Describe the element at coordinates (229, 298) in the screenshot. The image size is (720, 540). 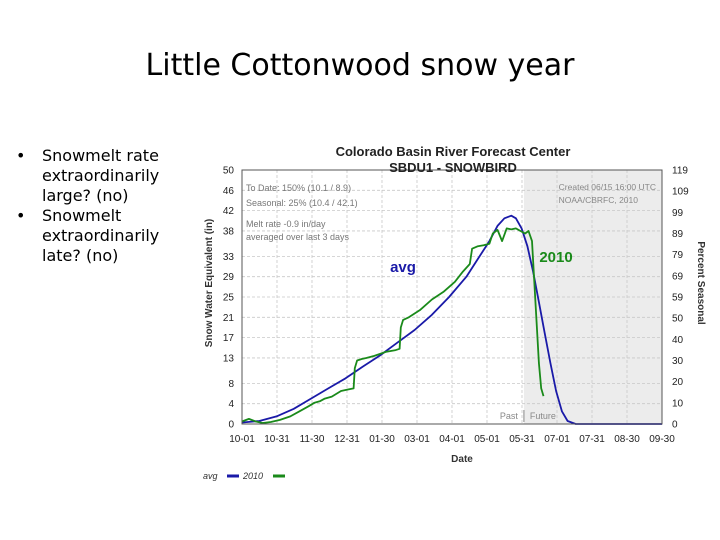
I see `y-tick-label: 25` at that location.